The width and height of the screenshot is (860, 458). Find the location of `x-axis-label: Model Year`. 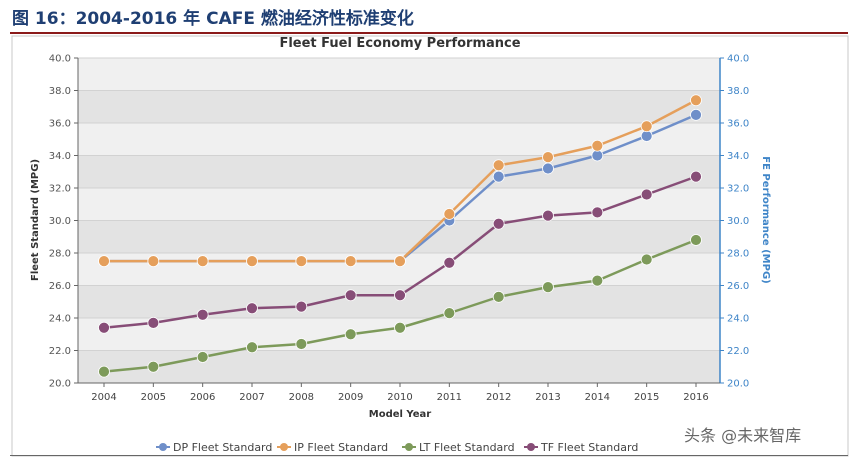

x-axis-label: Model Year is located at coordinates (400, 414).